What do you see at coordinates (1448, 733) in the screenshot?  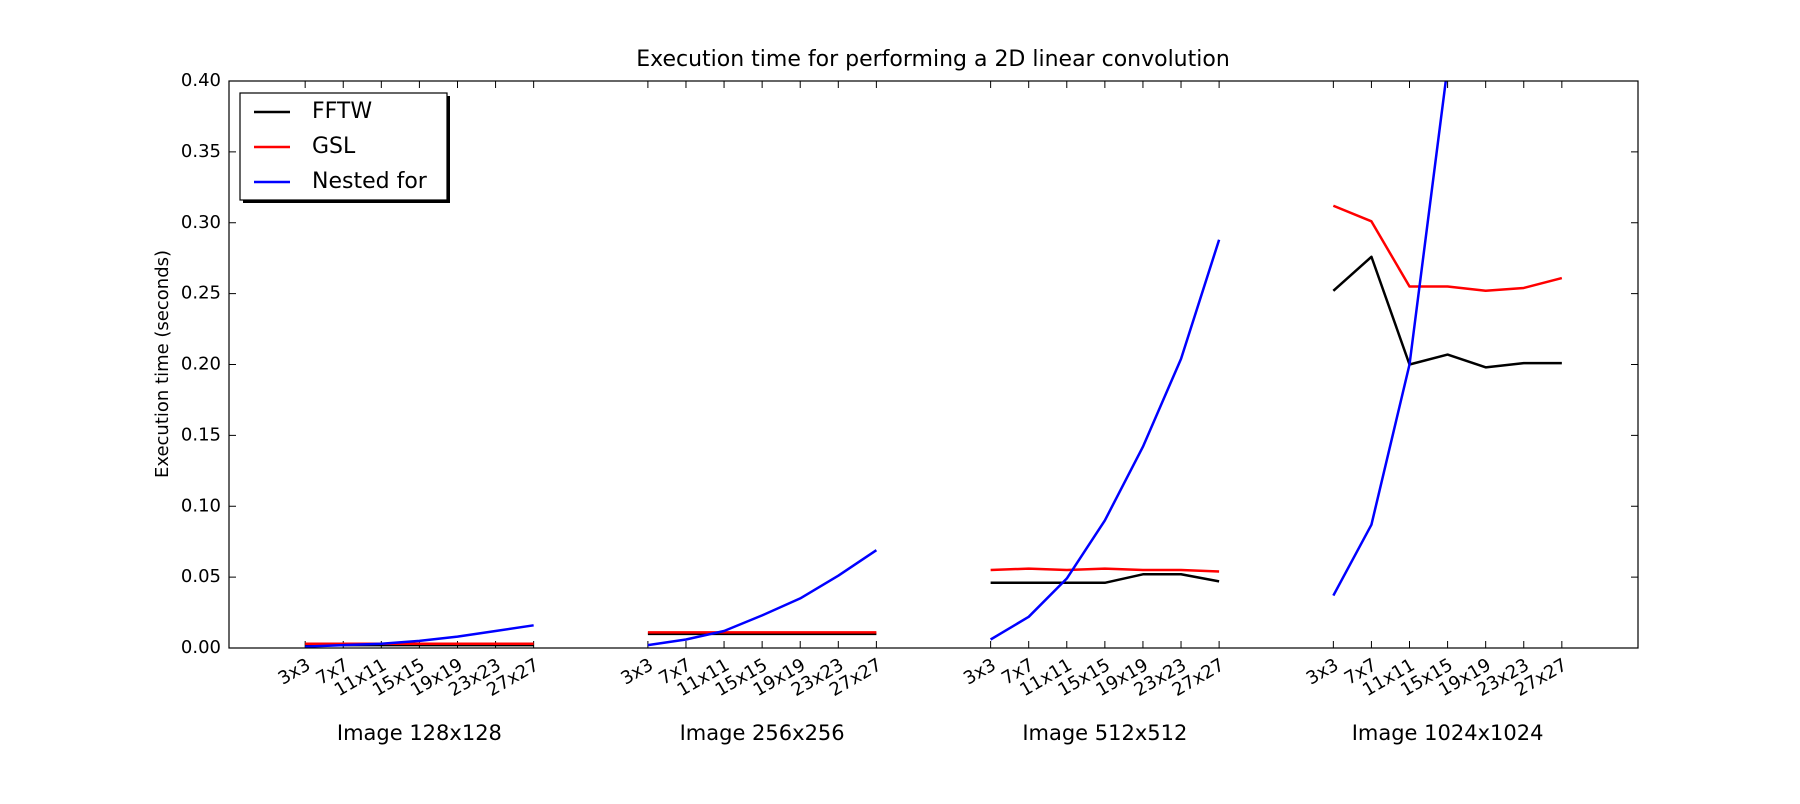 I see `group-label: Image 1024x1024` at bounding box center [1448, 733].